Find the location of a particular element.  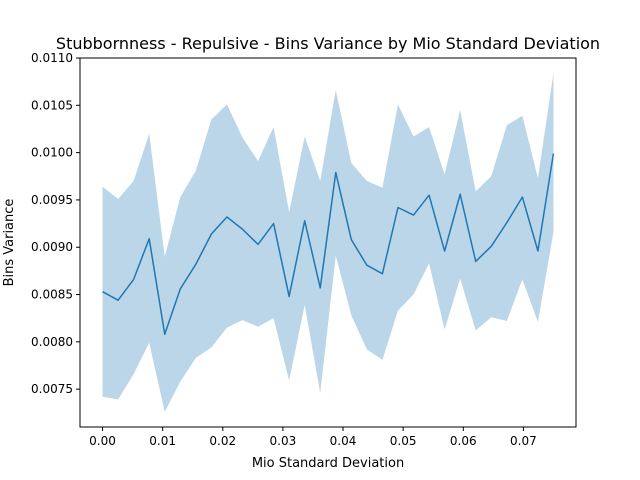

x-tick-label: 0.04 is located at coordinates (343, 441).